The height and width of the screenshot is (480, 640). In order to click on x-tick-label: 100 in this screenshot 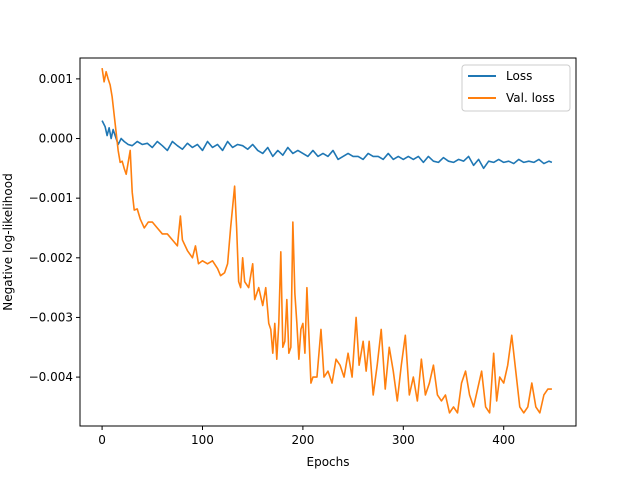, I will do `click(202, 440)`.